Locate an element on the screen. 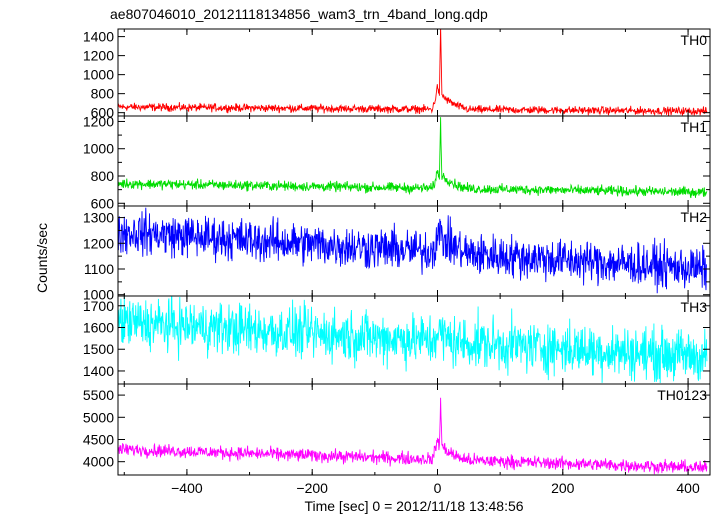 The width and height of the screenshot is (717, 516). panel-label: TH1 is located at coordinates (694, 127).